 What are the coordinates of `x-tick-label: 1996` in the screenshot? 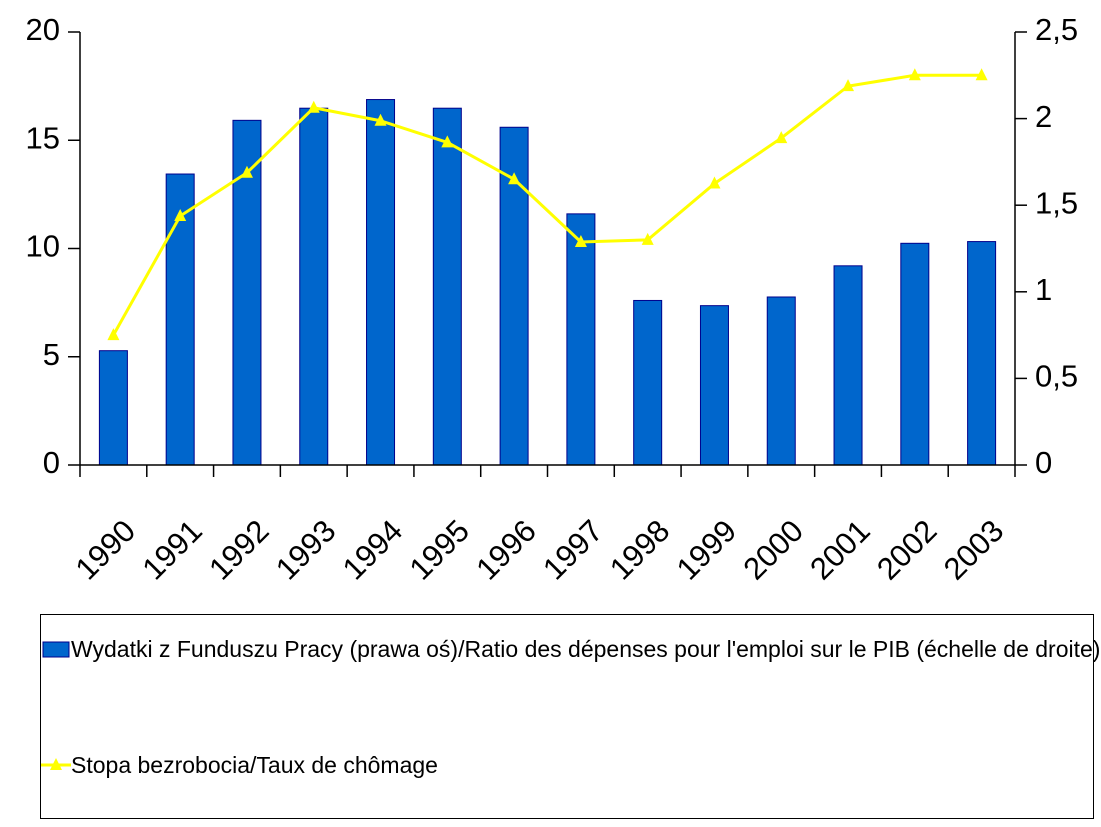 It's located at (506, 550).